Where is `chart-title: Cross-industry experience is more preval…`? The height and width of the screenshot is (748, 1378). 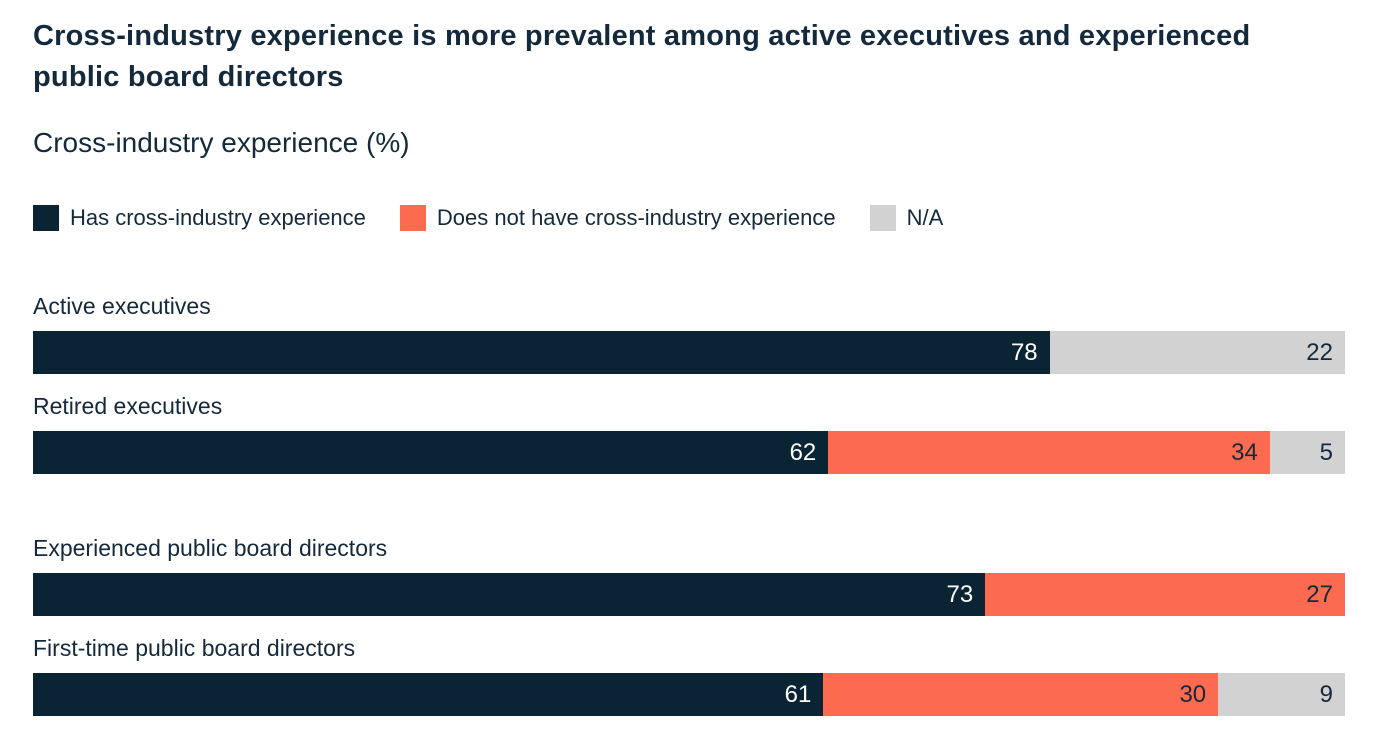 chart-title: Cross-industry experience is more preval… is located at coordinates (642, 56).